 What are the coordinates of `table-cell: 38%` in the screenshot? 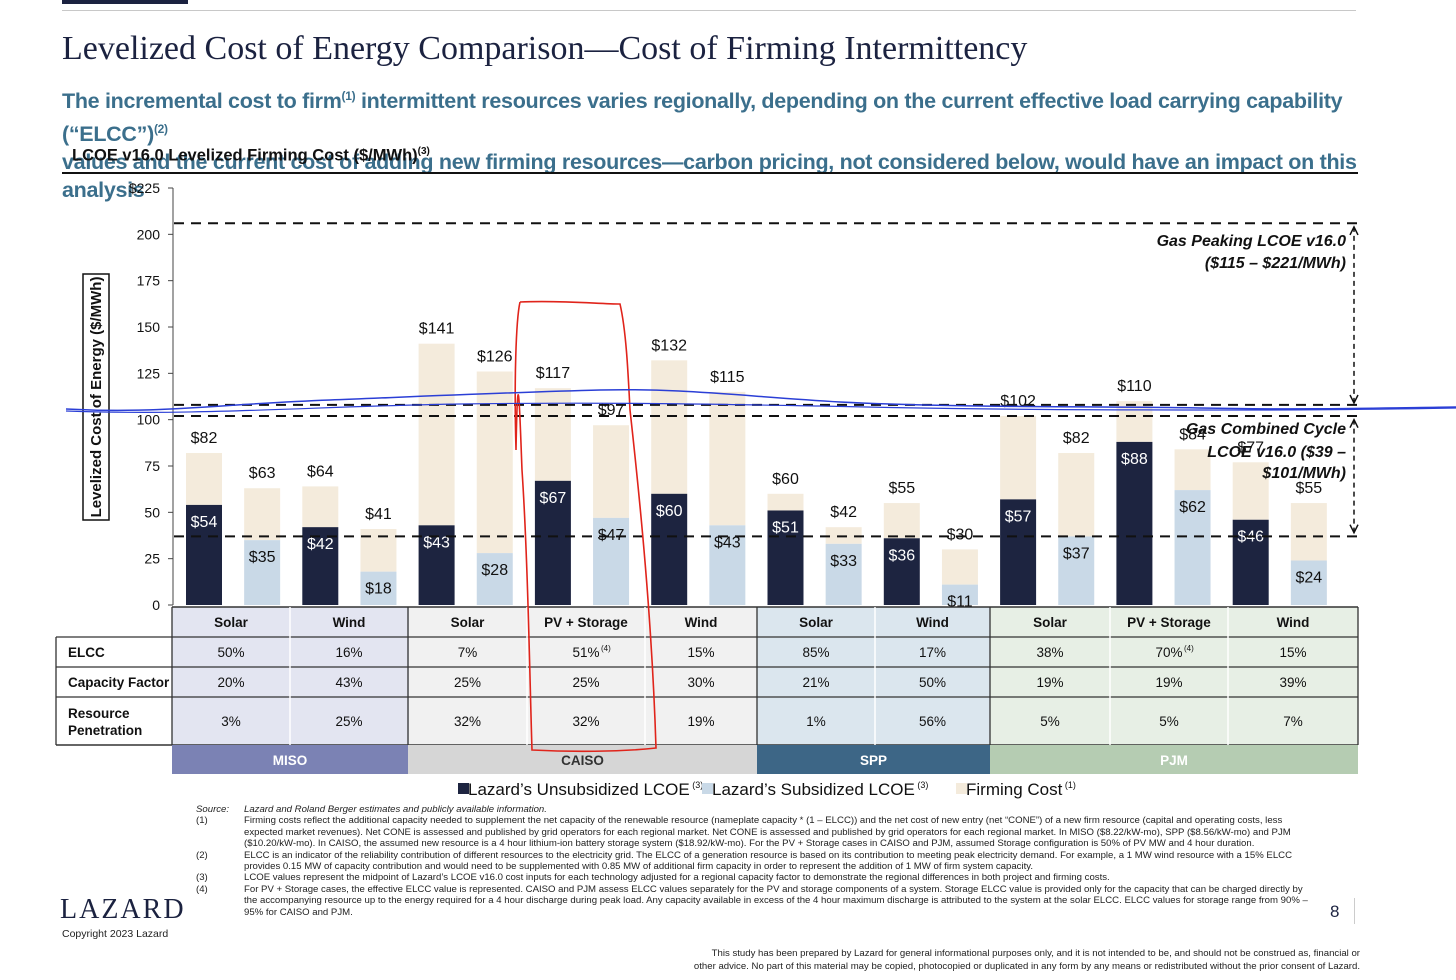 It's located at (1049, 652).